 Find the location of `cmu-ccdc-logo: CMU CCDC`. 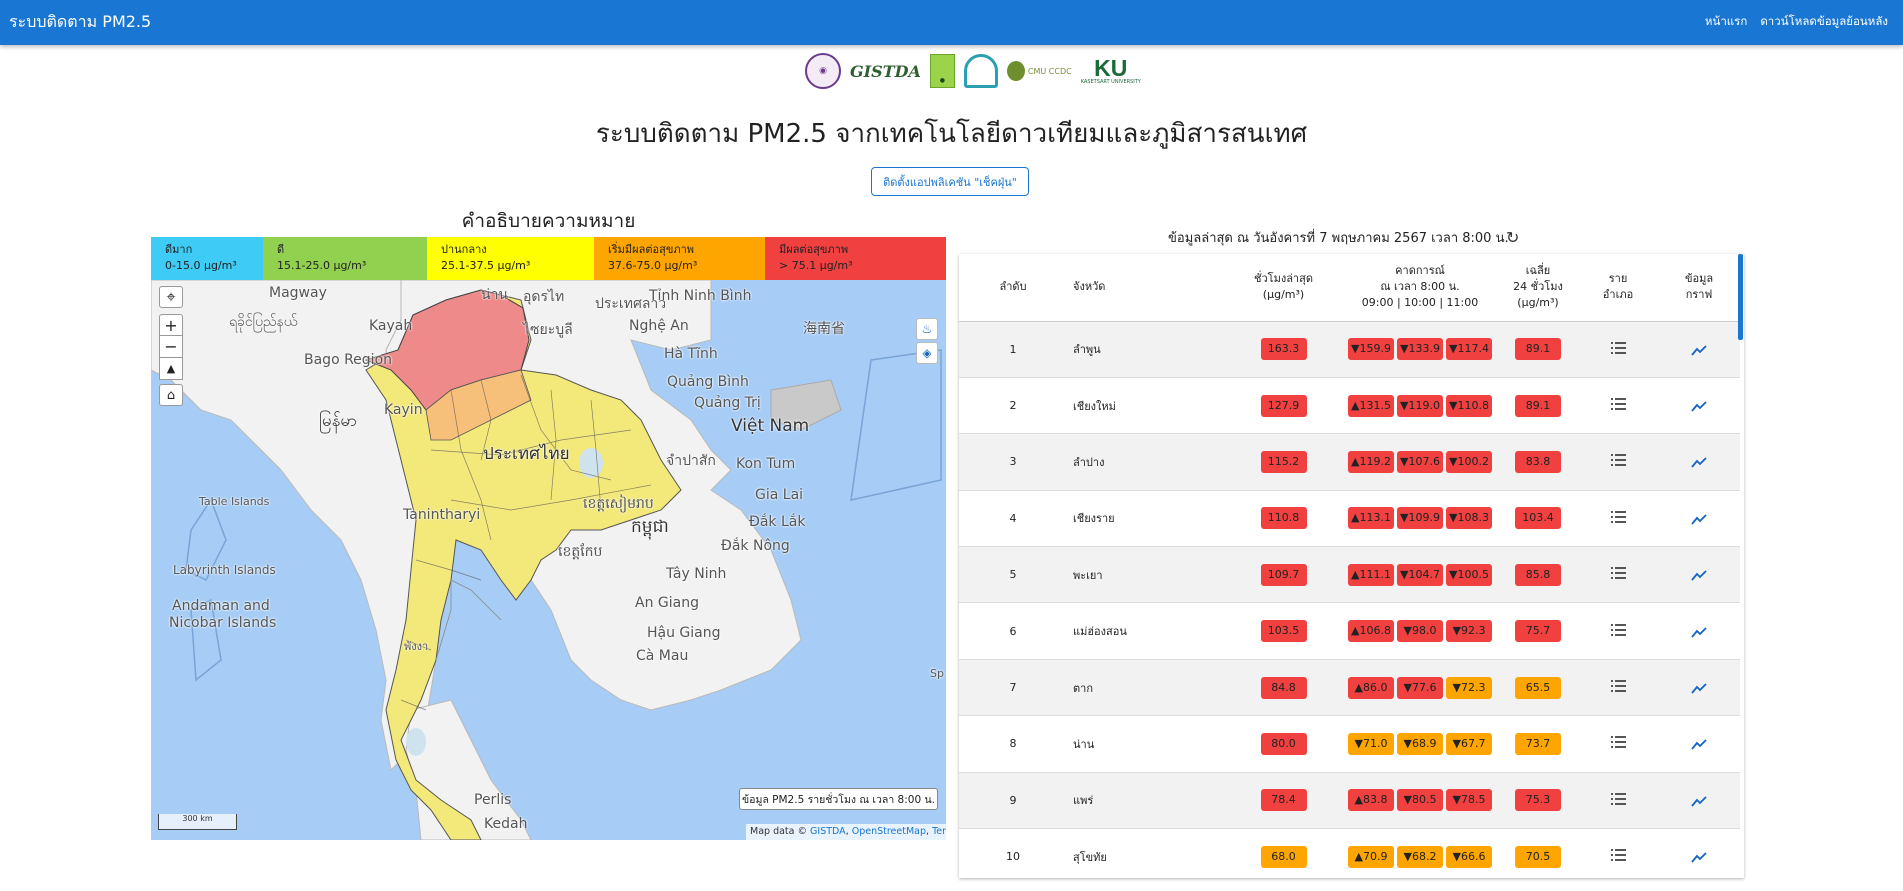

cmu-ccdc-logo: CMU CCDC is located at coordinates (1039, 71).